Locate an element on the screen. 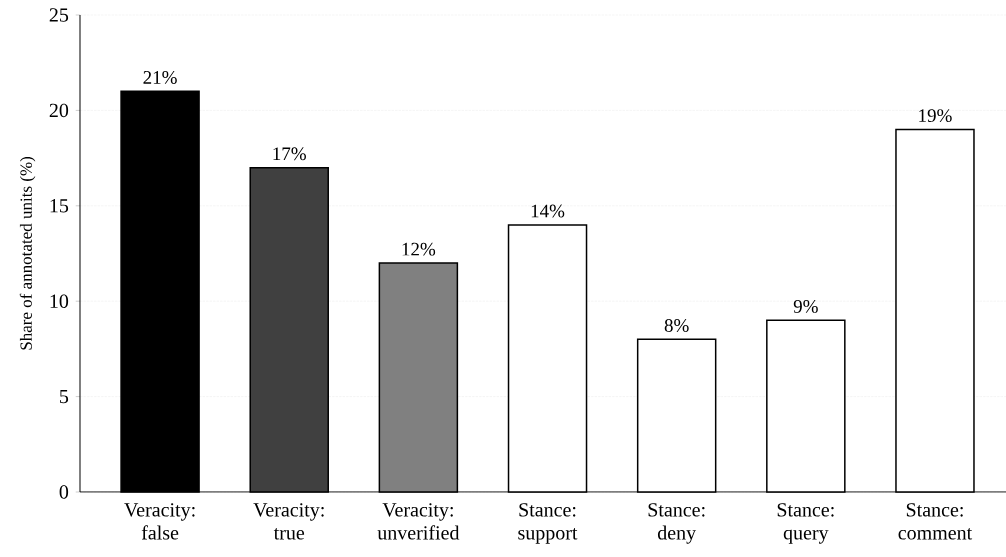  x-tick-label: Veracity: false is located at coordinates (159, 521).